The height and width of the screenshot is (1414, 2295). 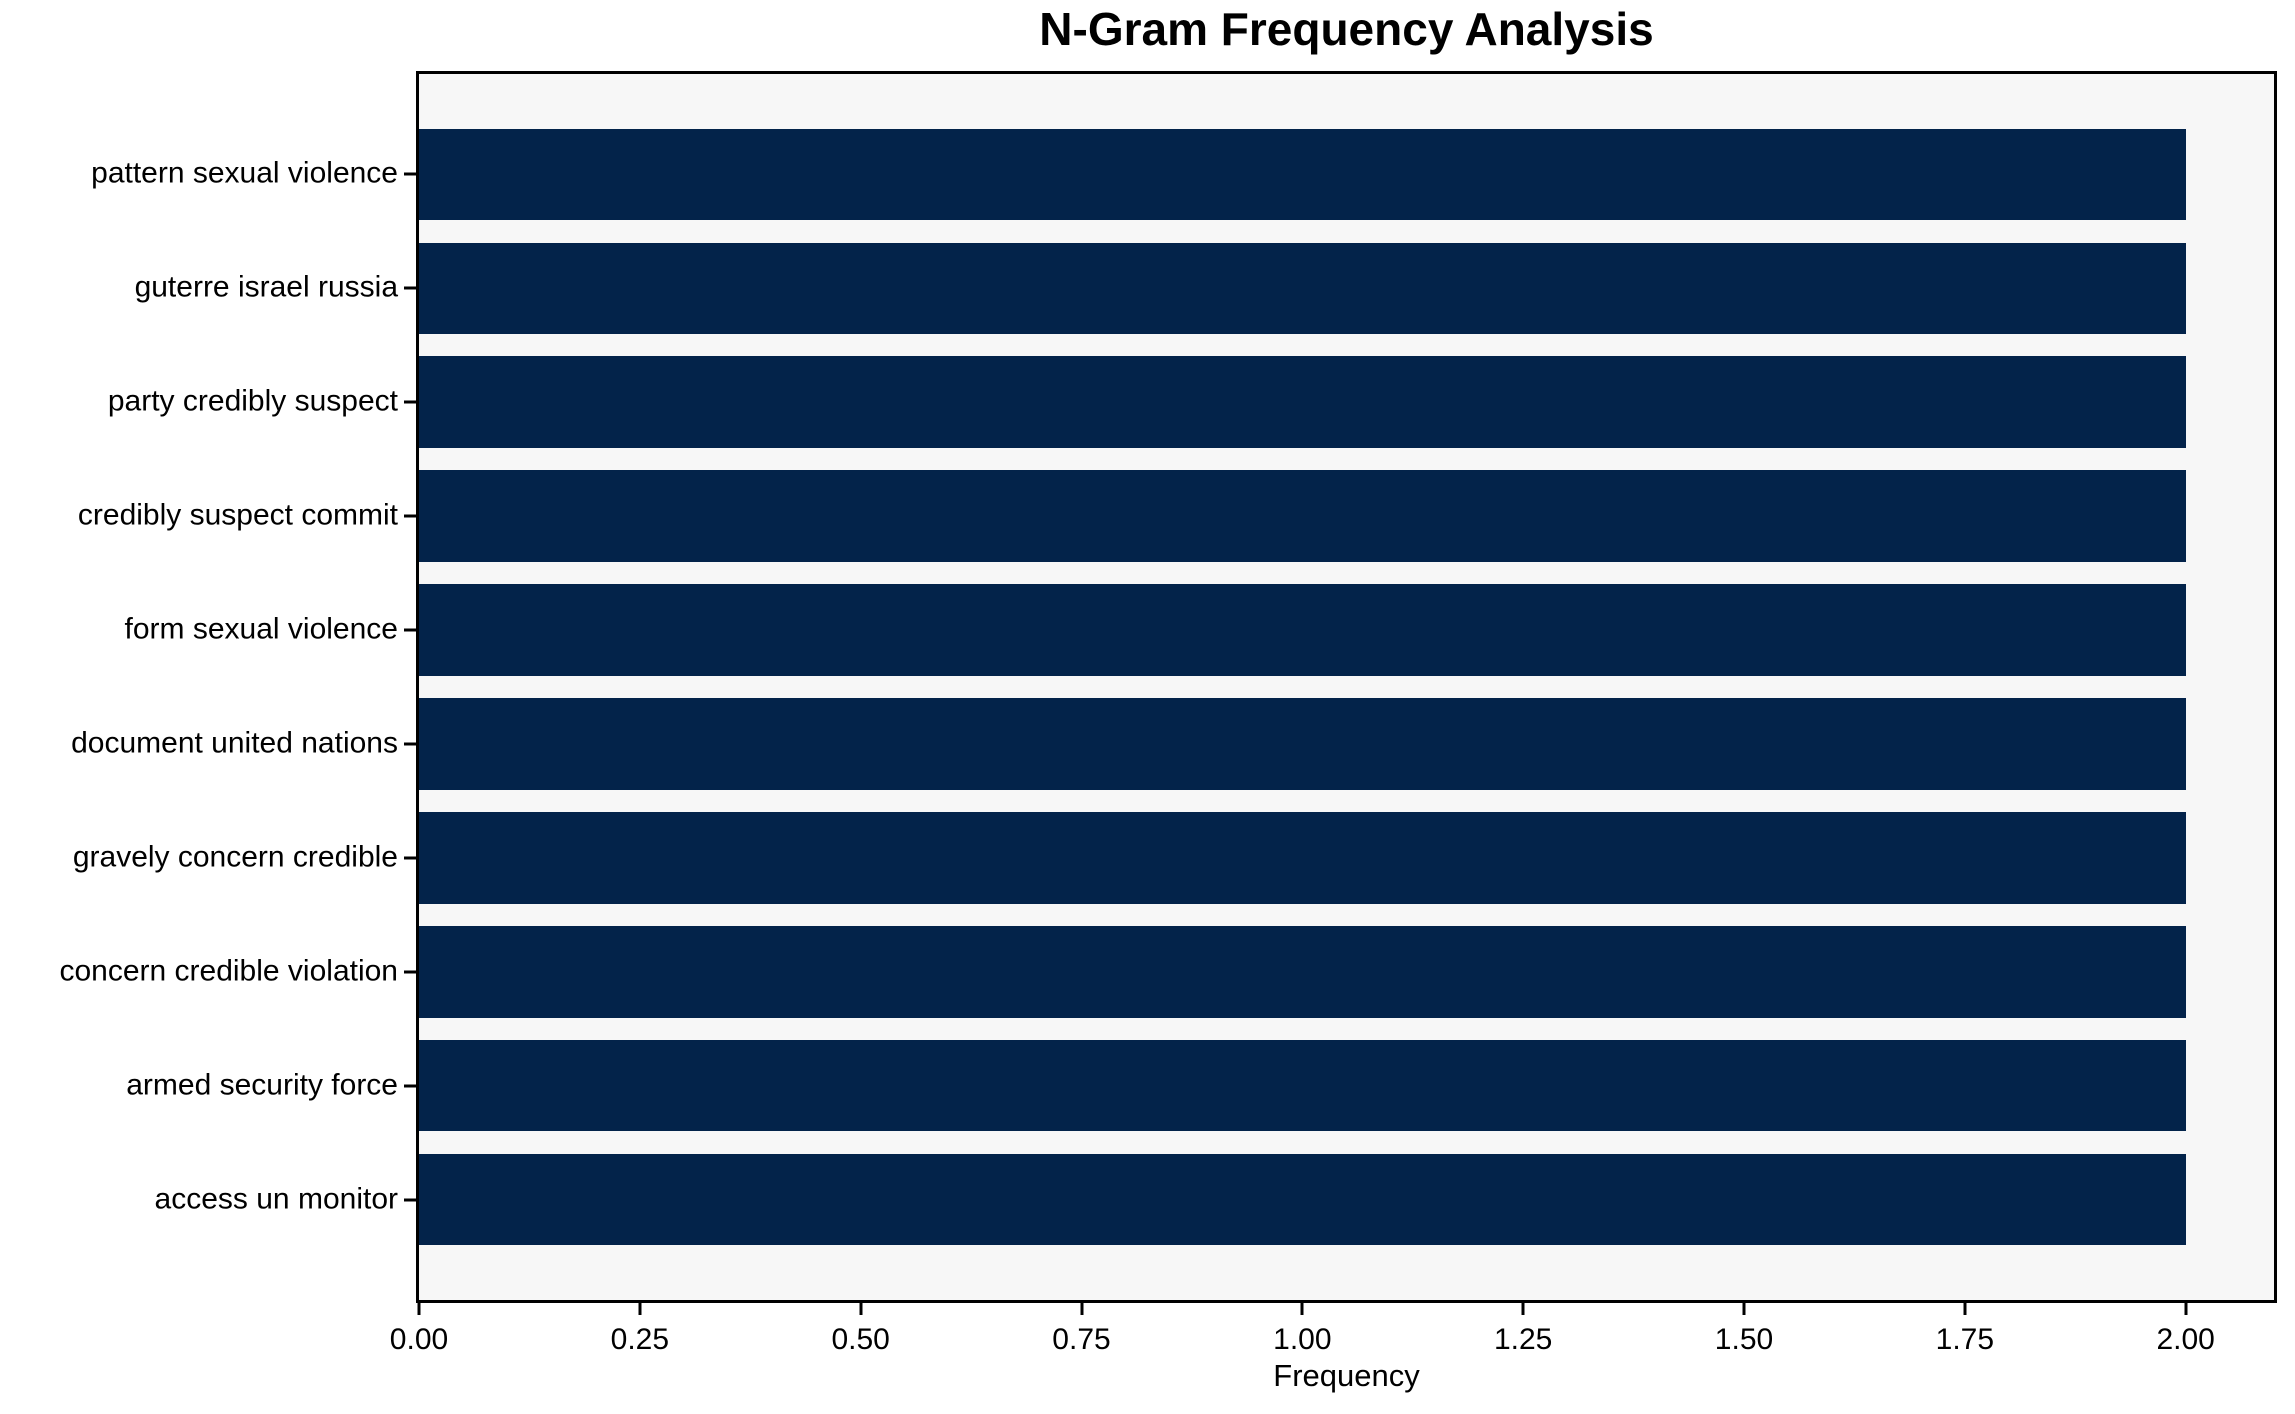 What do you see at coordinates (1346, 1375) in the screenshot?
I see `x-axis-label: Frequency` at bounding box center [1346, 1375].